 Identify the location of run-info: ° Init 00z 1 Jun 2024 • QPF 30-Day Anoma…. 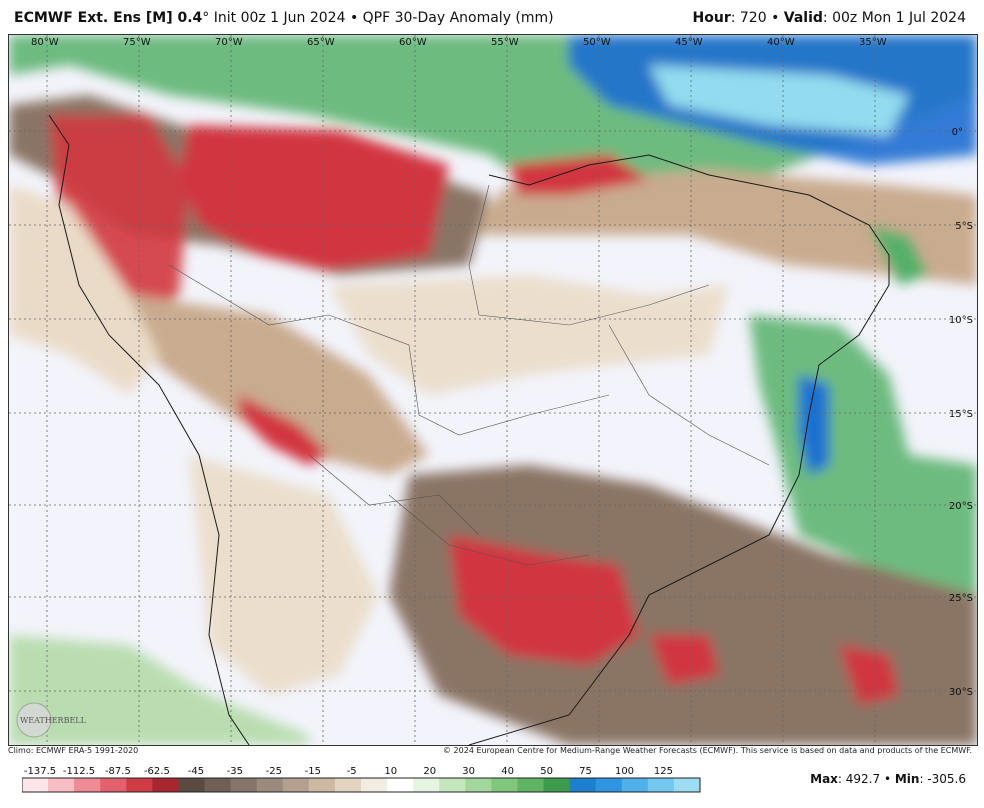
(378, 18).